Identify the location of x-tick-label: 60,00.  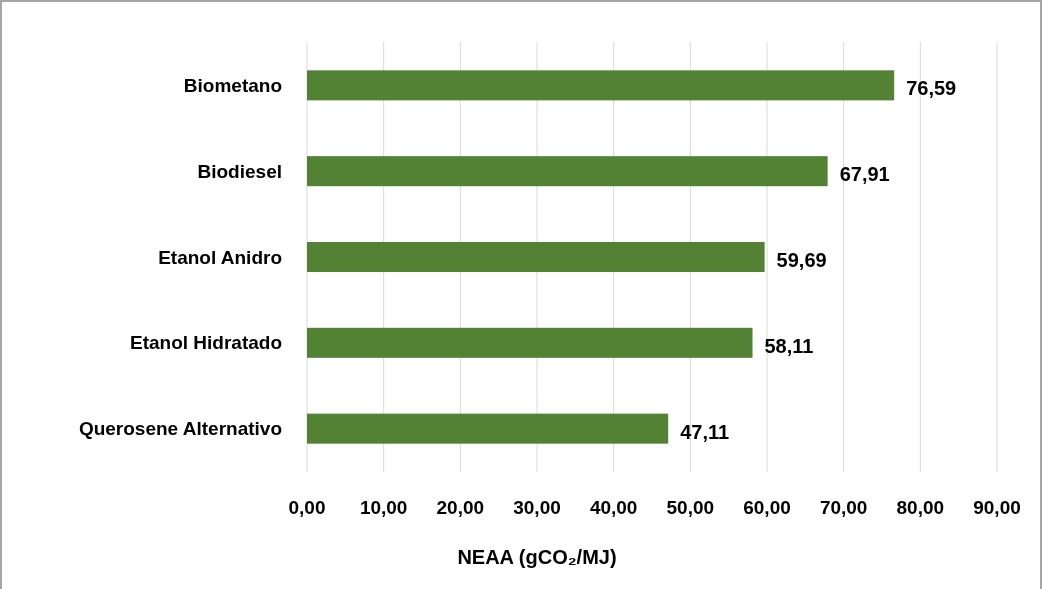
(767, 507).